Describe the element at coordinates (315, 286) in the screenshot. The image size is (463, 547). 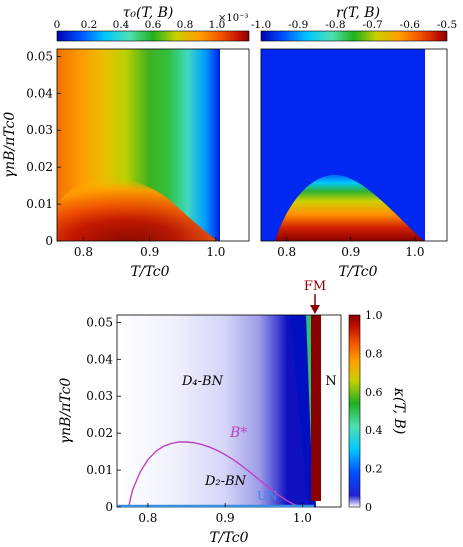
I see `label-fm: FM` at that location.